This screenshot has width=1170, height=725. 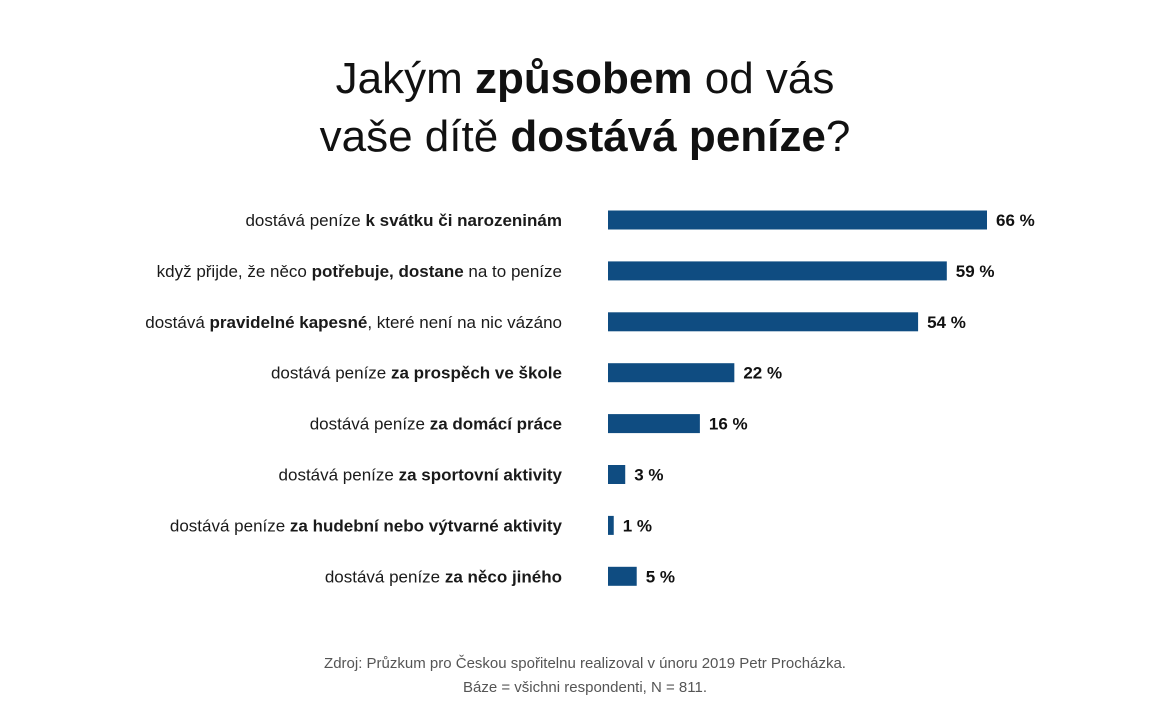 What do you see at coordinates (838, 136) in the screenshot?
I see `title-line-2-run-2: ?` at bounding box center [838, 136].